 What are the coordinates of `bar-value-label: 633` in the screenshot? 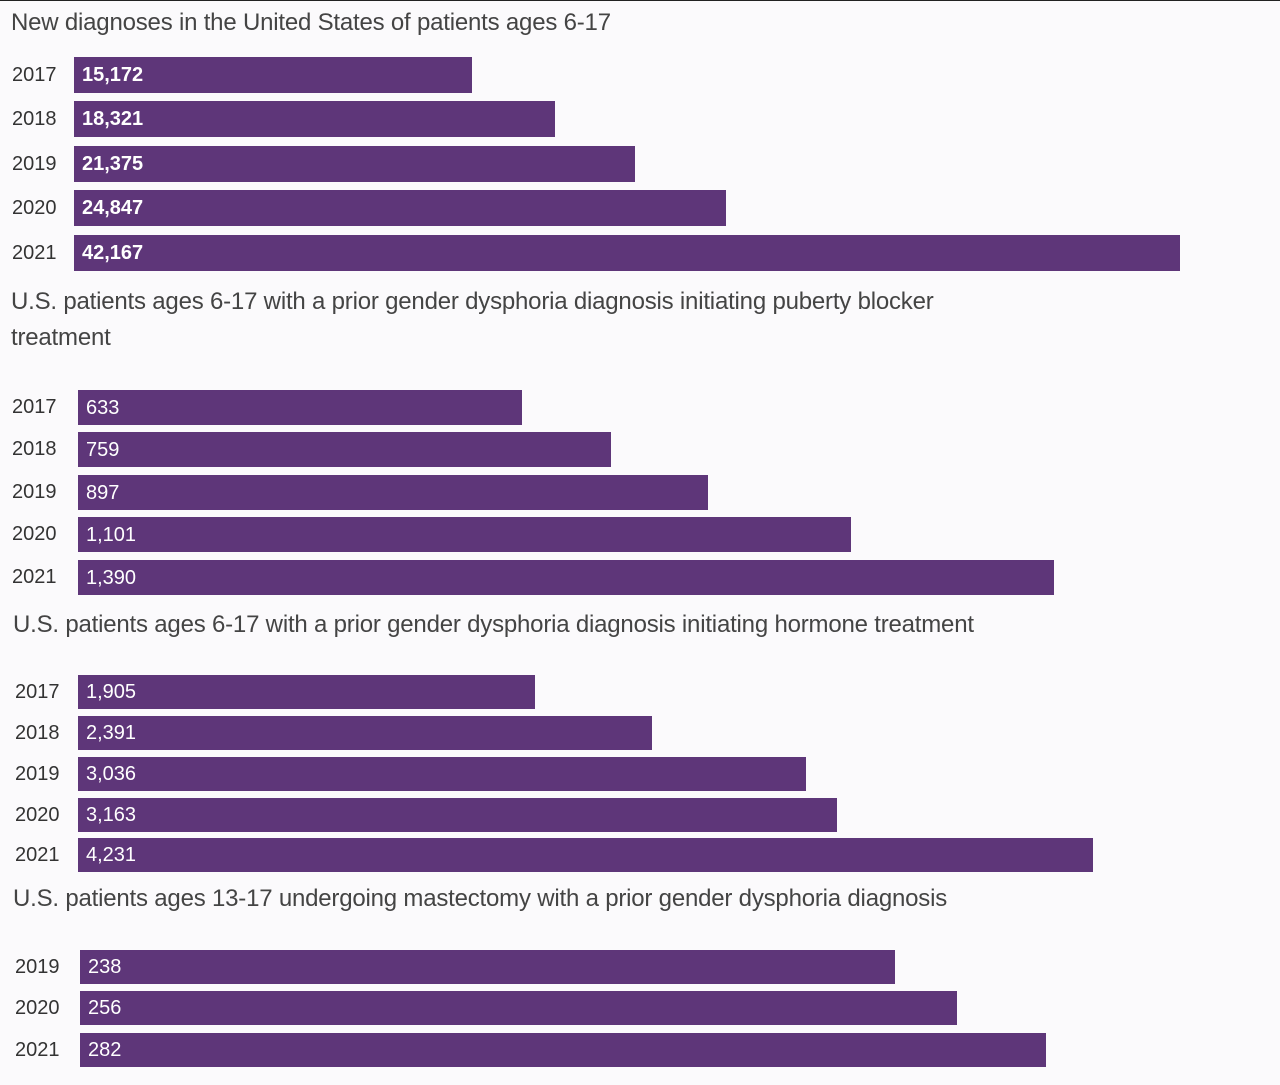 It's located at (103, 408).